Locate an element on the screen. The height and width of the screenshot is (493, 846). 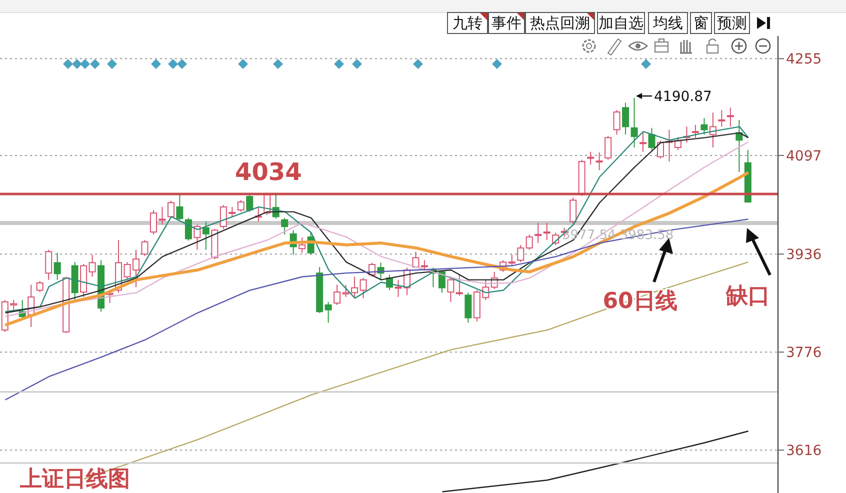
text: 九转 is located at coordinates (467, 23).